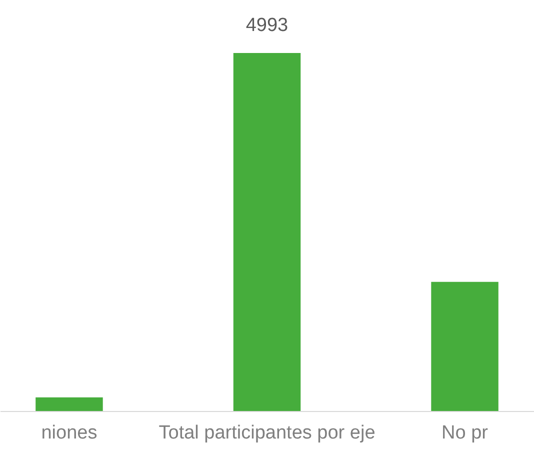  What do you see at coordinates (69, 433) in the screenshot?
I see `x-tick-label: niones` at bounding box center [69, 433].